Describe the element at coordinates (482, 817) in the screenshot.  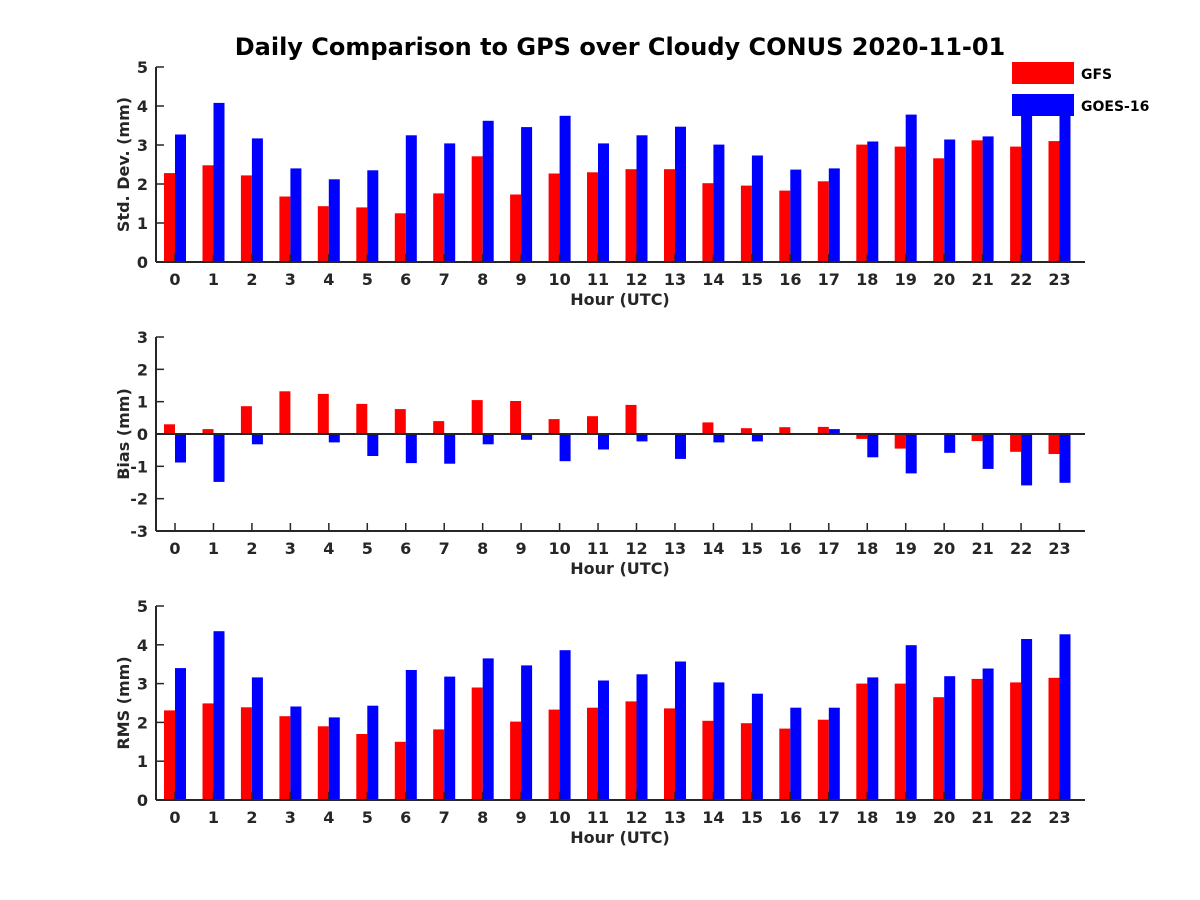
I see `rms-x-tick-label: 8` at that location.